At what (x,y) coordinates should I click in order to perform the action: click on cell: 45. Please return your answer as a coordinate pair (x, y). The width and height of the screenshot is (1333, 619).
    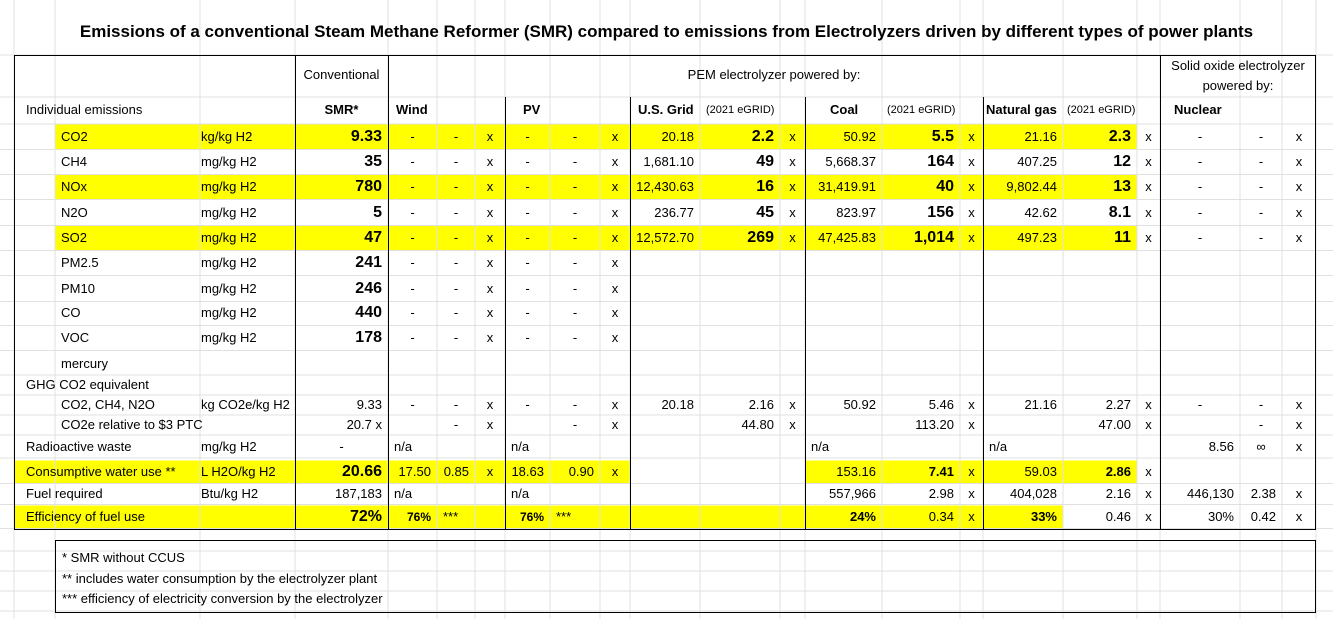
    Looking at the image, I should click on (765, 212).